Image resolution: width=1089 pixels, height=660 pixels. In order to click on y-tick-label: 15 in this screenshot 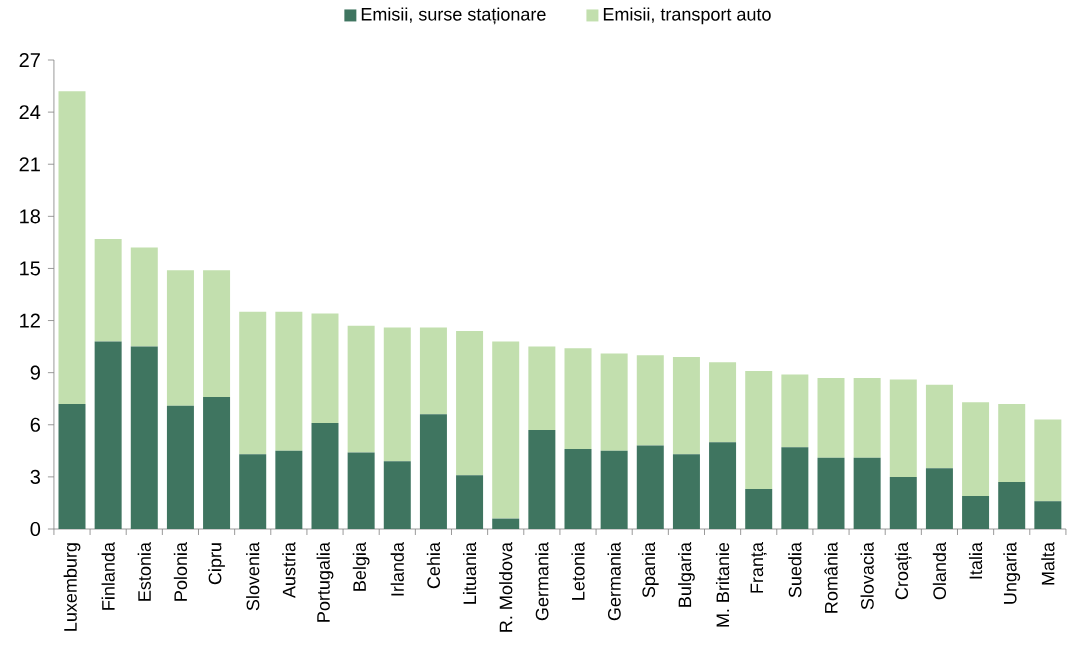, I will do `click(30, 268)`.